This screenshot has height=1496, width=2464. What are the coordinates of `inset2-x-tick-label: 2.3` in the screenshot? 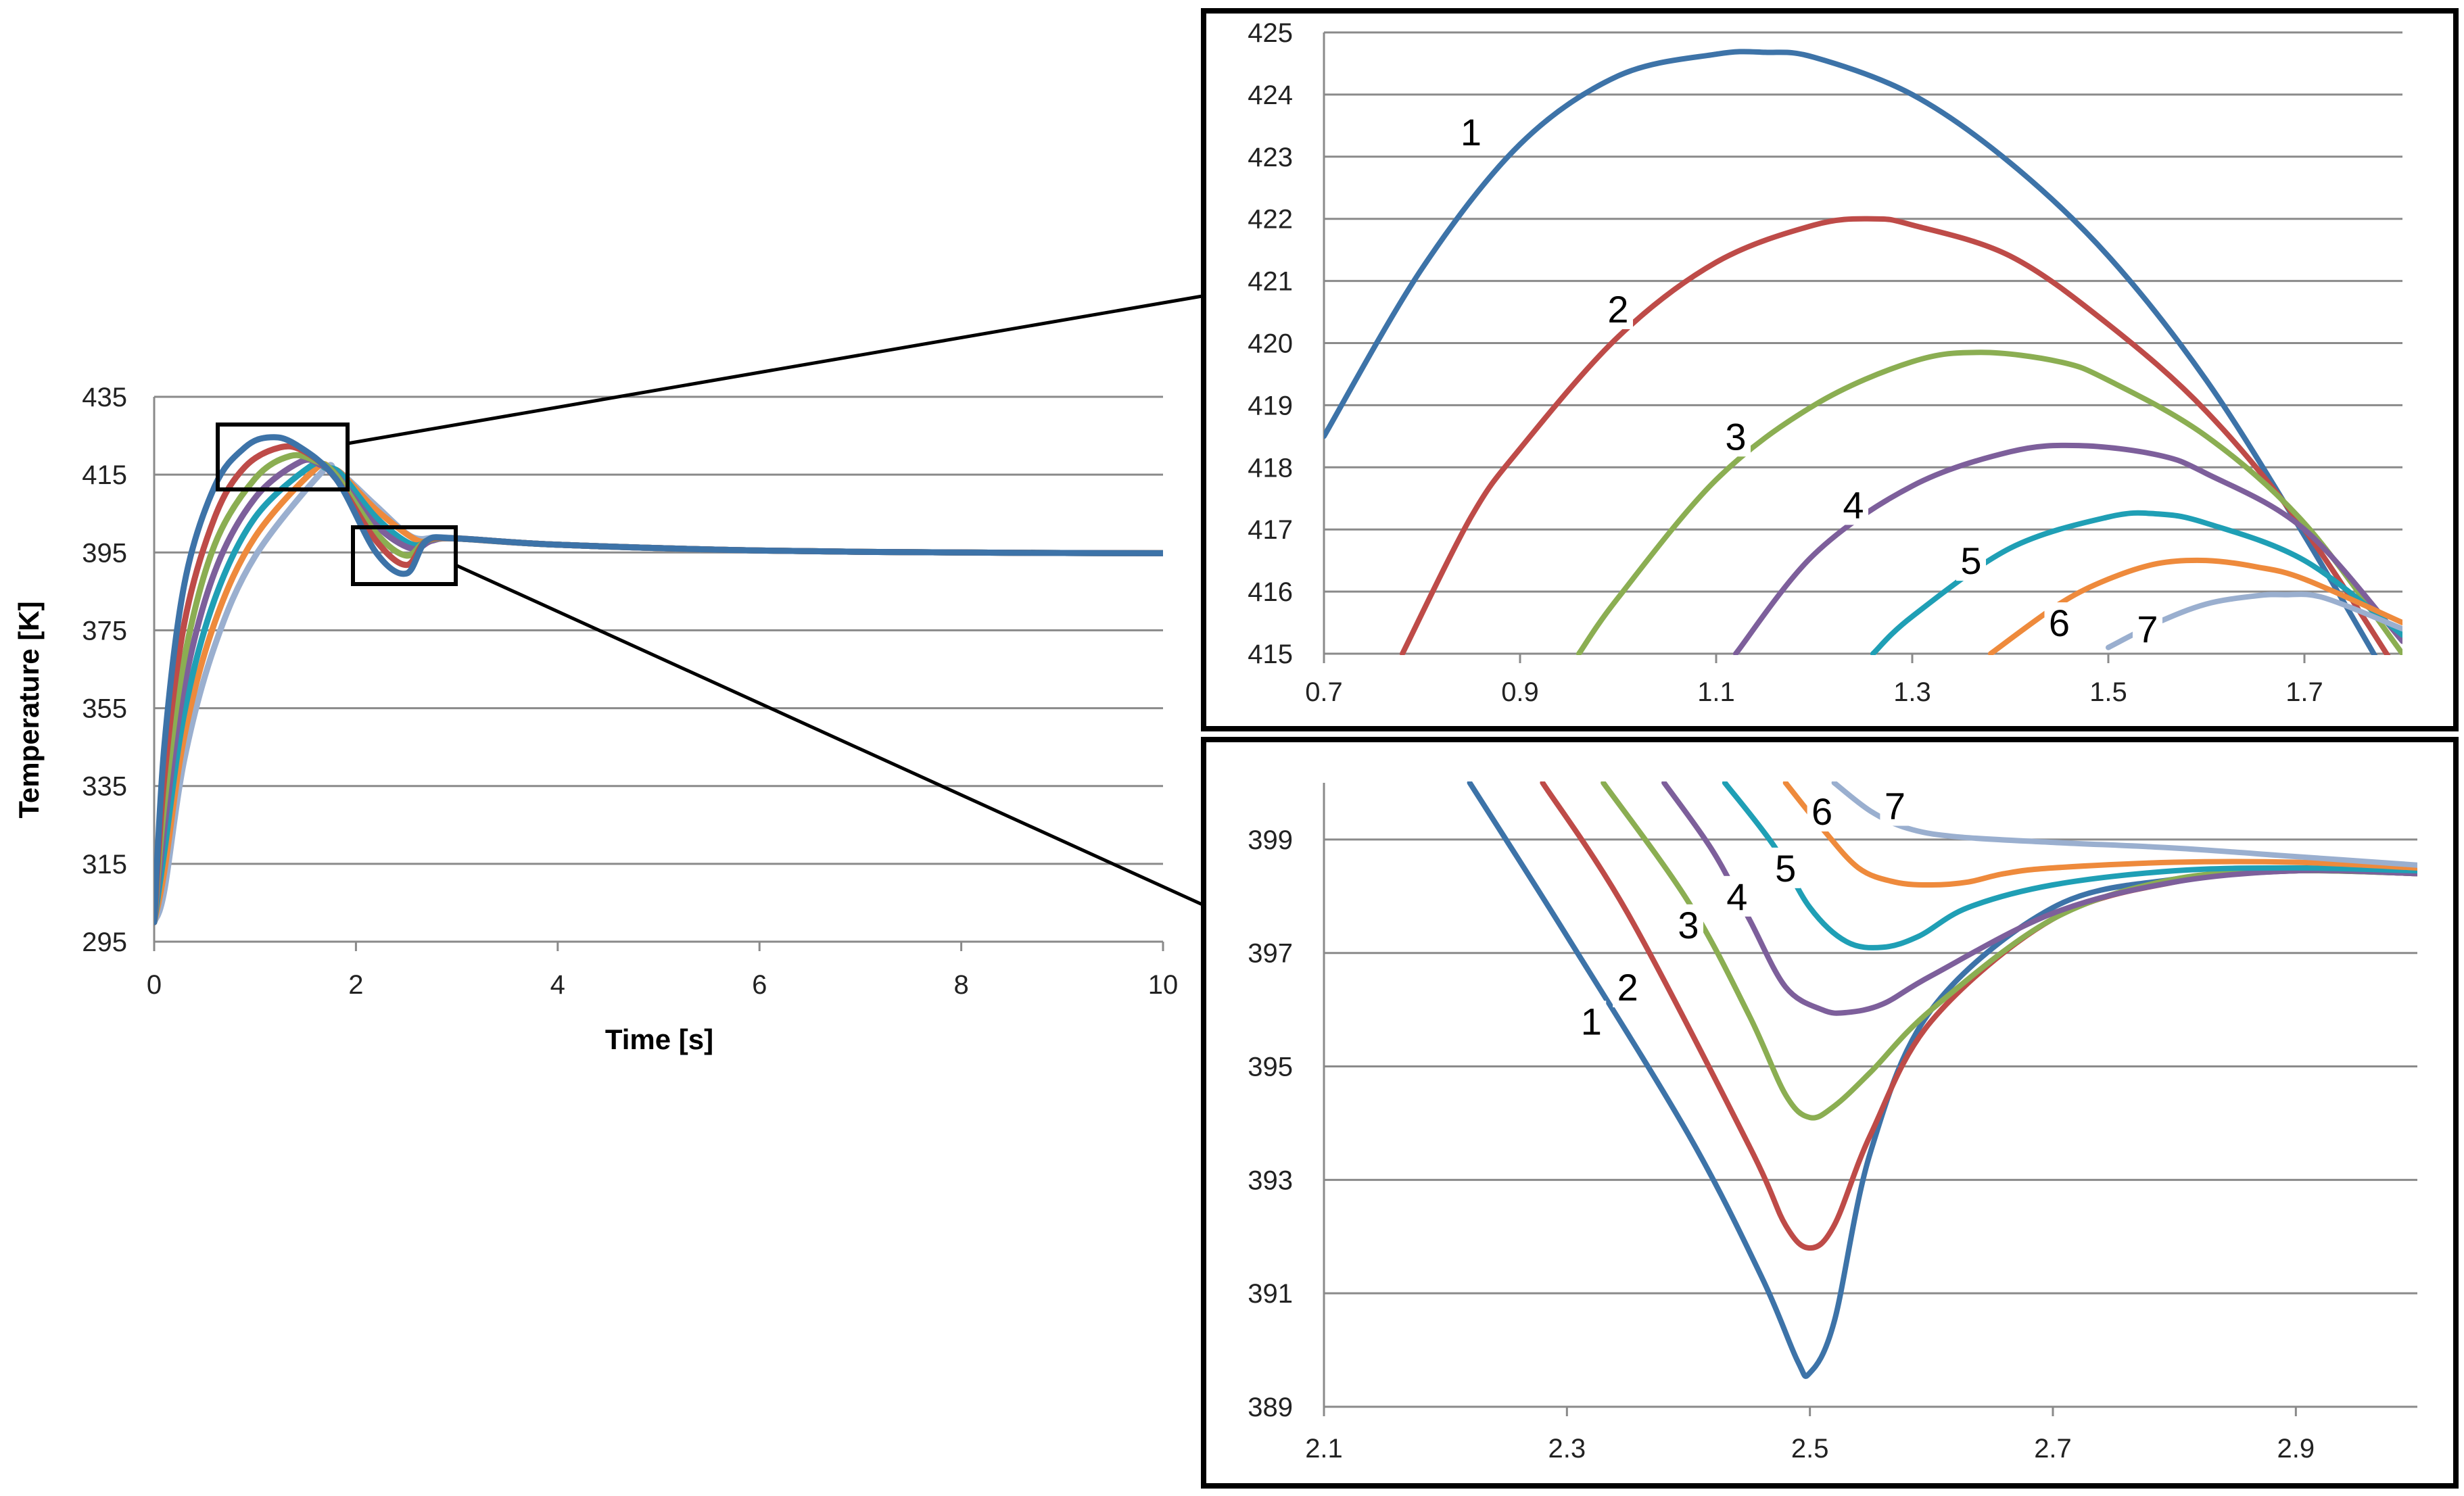 It's located at (1567, 1449).